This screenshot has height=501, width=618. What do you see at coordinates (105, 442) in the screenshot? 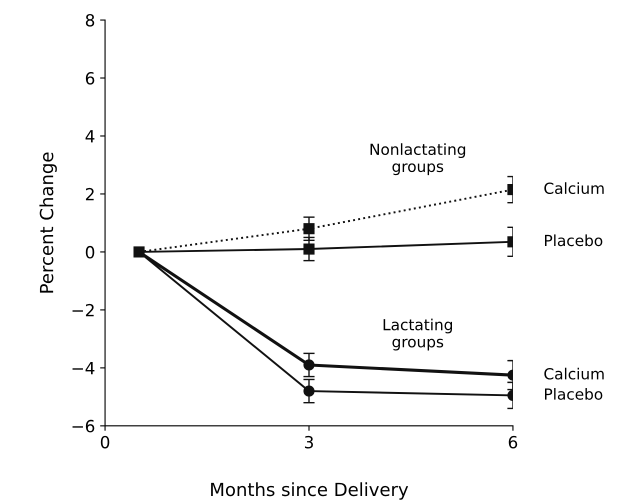
I see `x-tick-label: 0` at bounding box center [105, 442].